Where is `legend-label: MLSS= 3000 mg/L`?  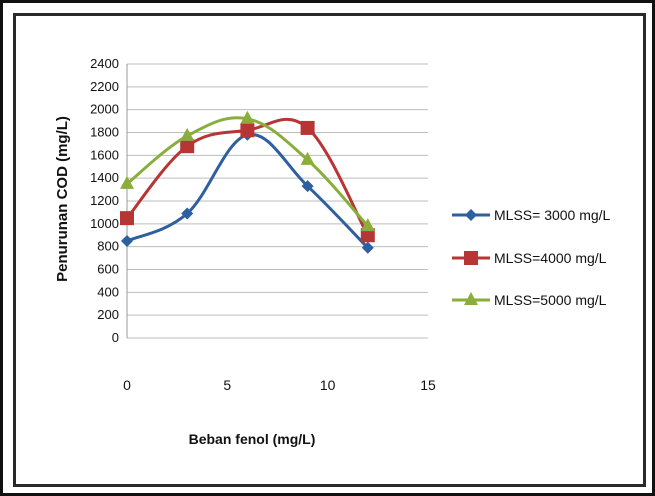 legend-label: MLSS= 3000 mg/L is located at coordinates (552, 215).